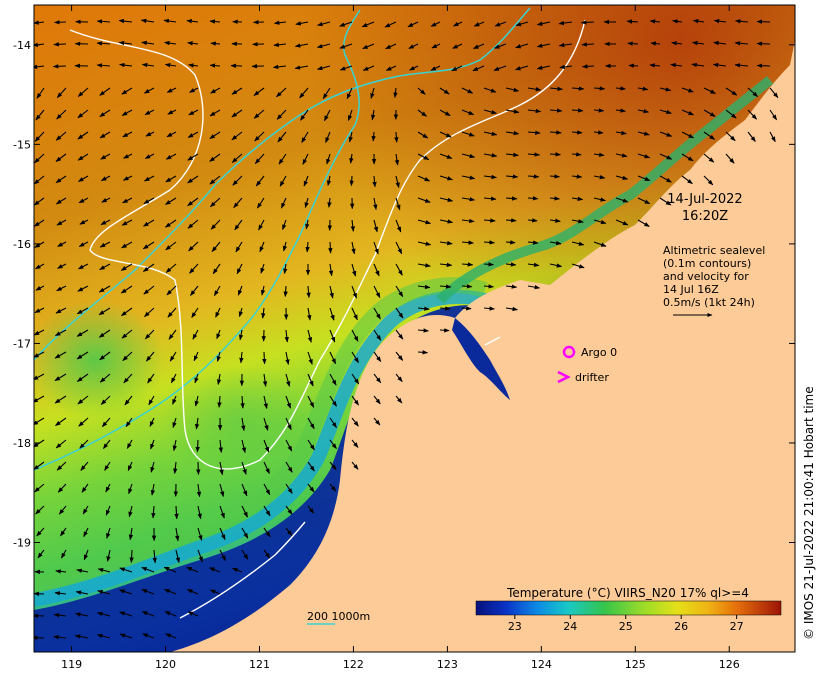 Image resolution: width=820 pixels, height=680 pixels. What do you see at coordinates (714, 250) in the screenshot?
I see `info-line: Altimetric sealevel` at bounding box center [714, 250].